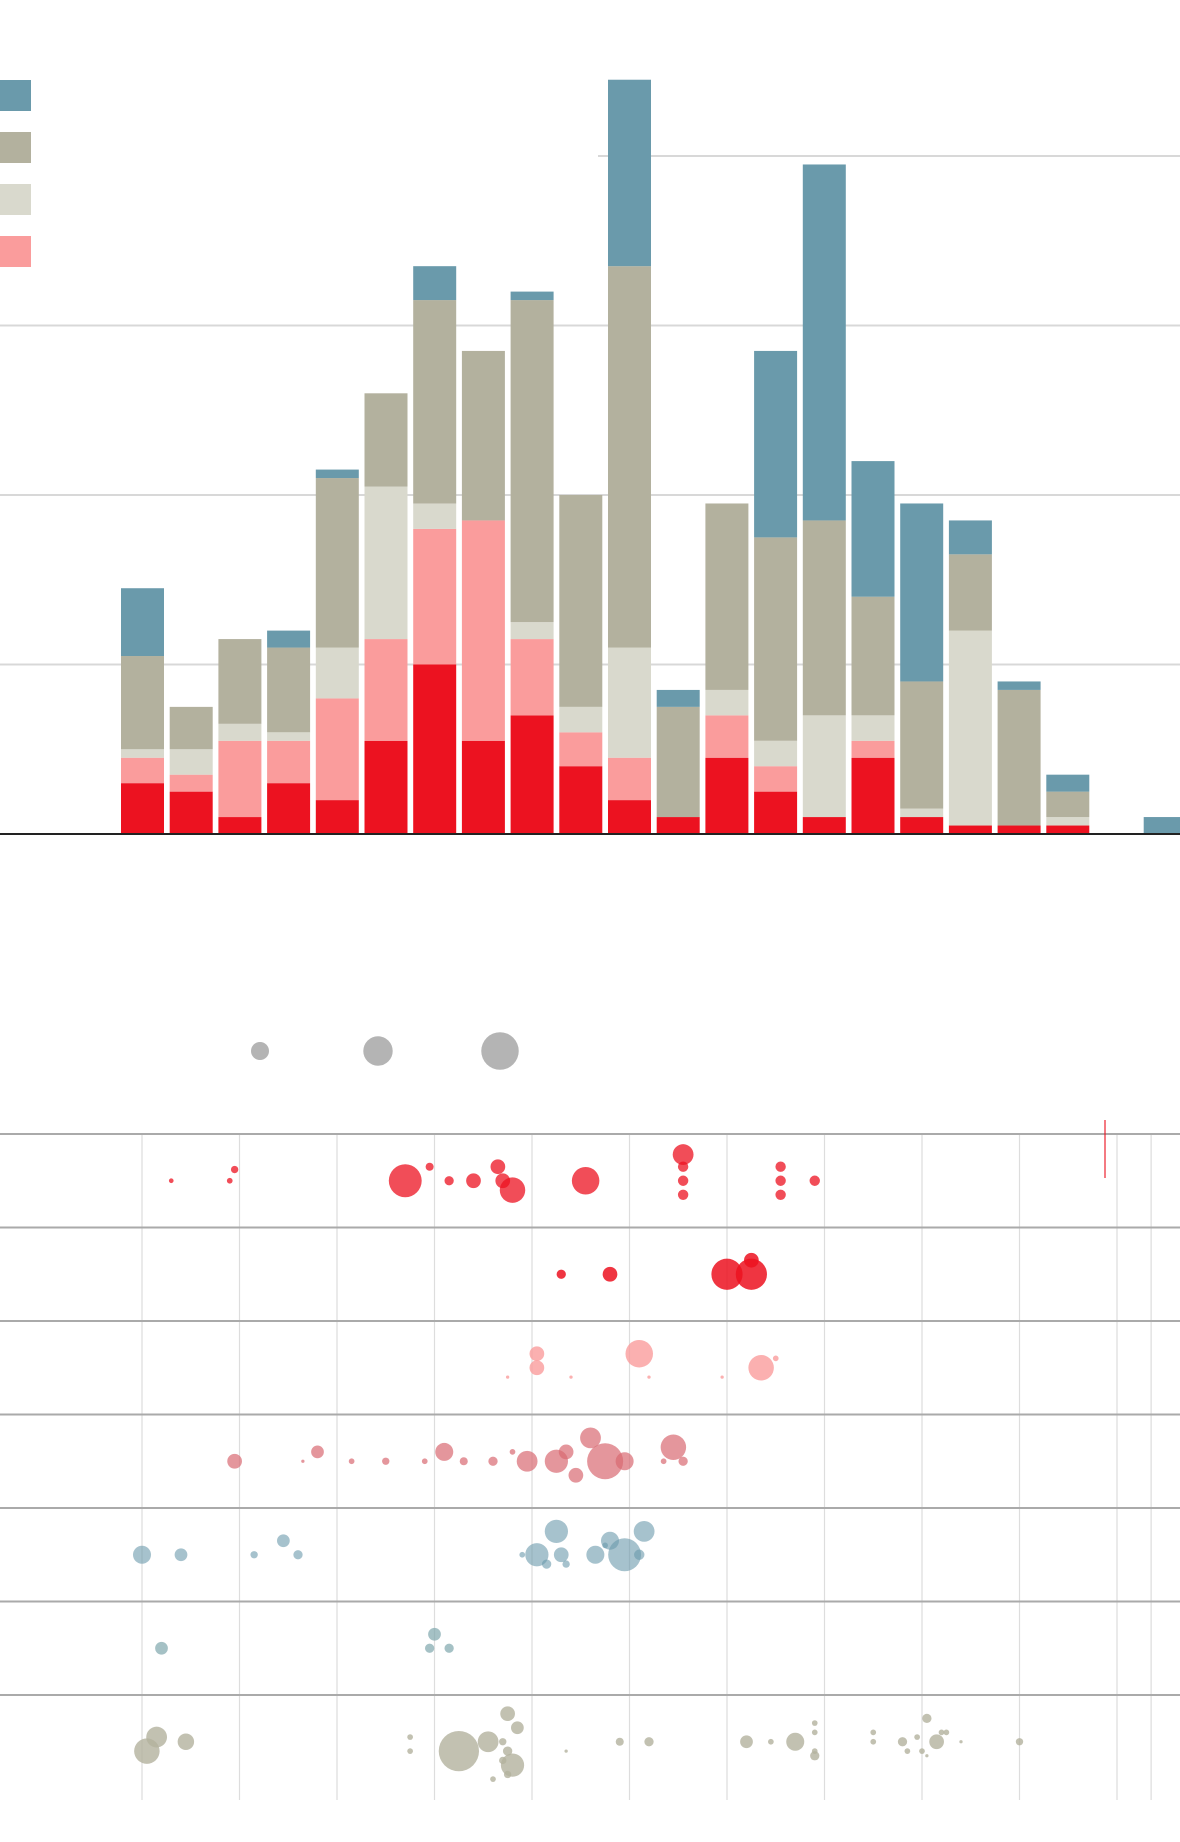 The image size is (1180, 1842). What do you see at coordinates (483, 787) in the screenshot?
I see `bar-8-red` at bounding box center [483, 787].